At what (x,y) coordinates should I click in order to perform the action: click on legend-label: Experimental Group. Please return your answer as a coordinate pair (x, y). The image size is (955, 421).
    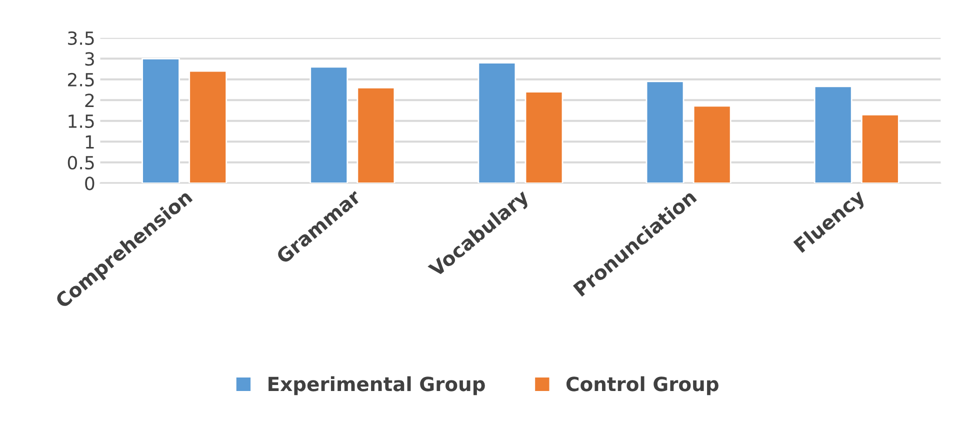
    Looking at the image, I should click on (376, 386).